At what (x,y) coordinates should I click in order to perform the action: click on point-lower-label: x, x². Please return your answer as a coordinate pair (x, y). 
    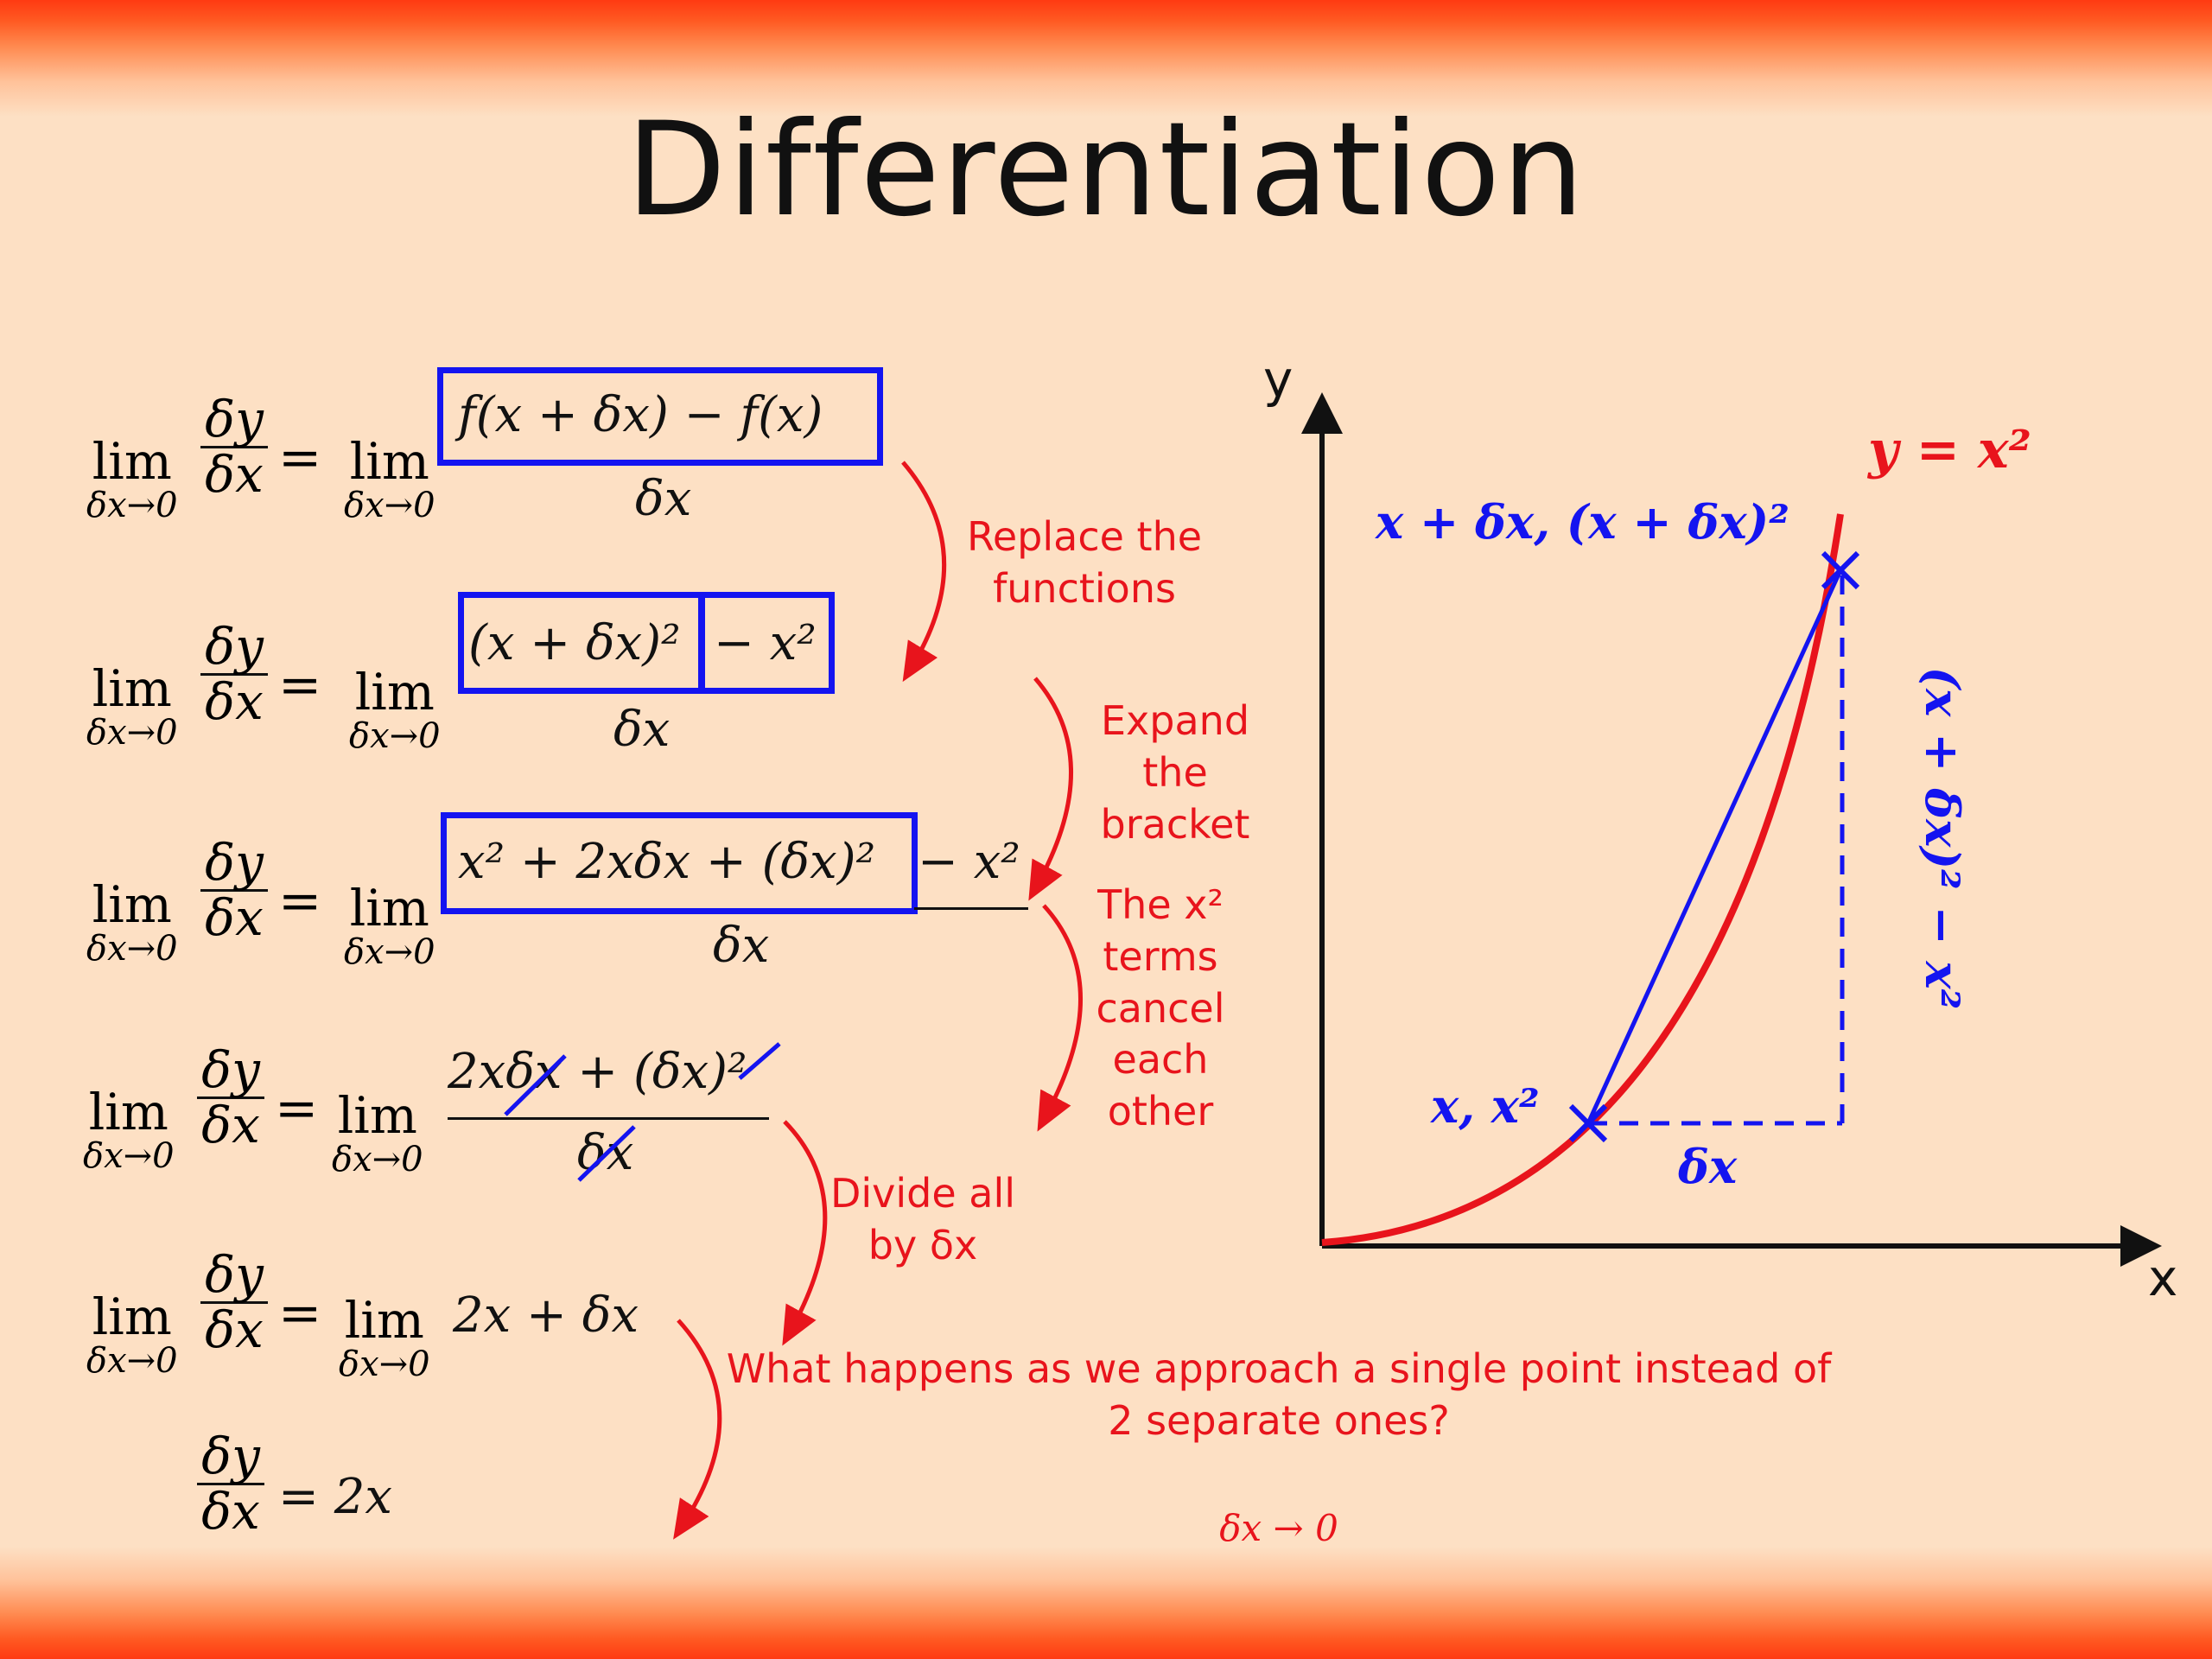
    Looking at the image, I should click on (1485, 1106).